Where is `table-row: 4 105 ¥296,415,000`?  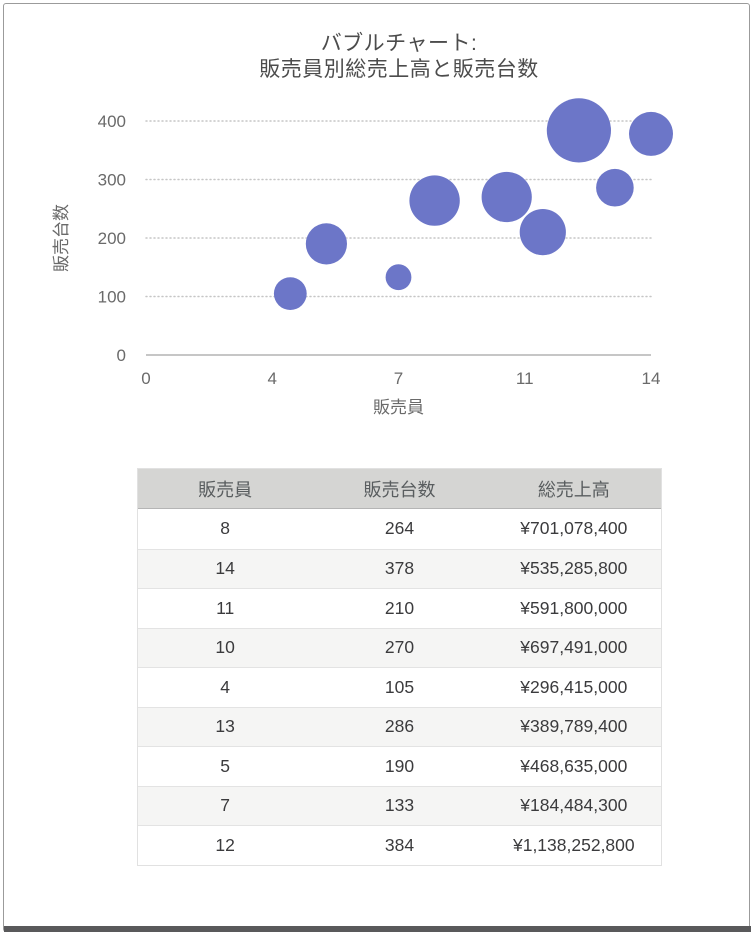
table-row: 4 105 ¥296,415,000 is located at coordinates (399, 687).